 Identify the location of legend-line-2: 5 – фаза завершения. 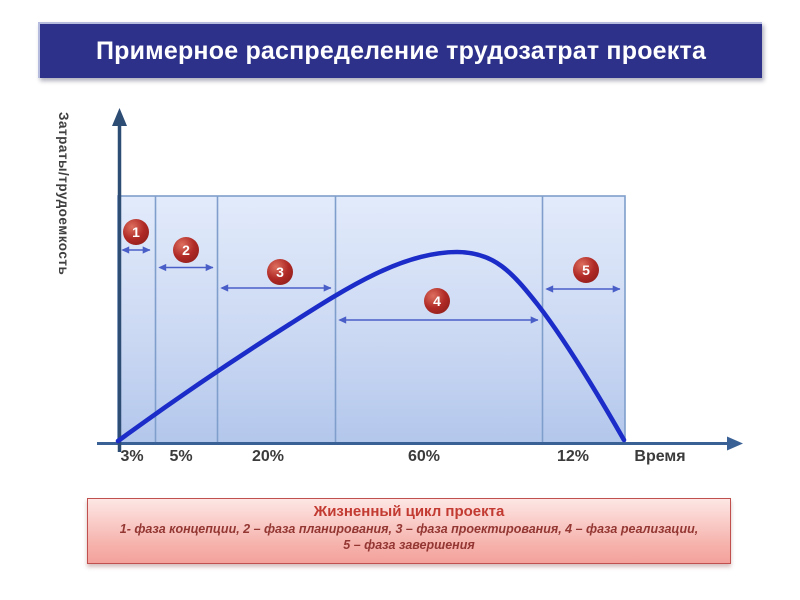
(409, 545).